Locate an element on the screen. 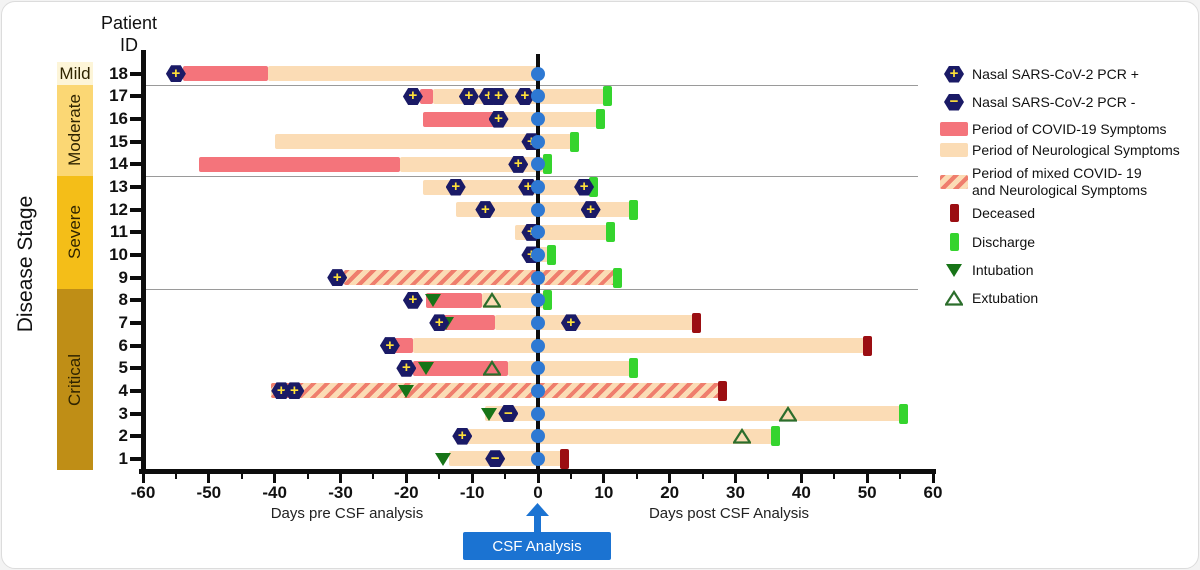  legend-item-intubation-marker: Intubation is located at coordinates (985, 270).